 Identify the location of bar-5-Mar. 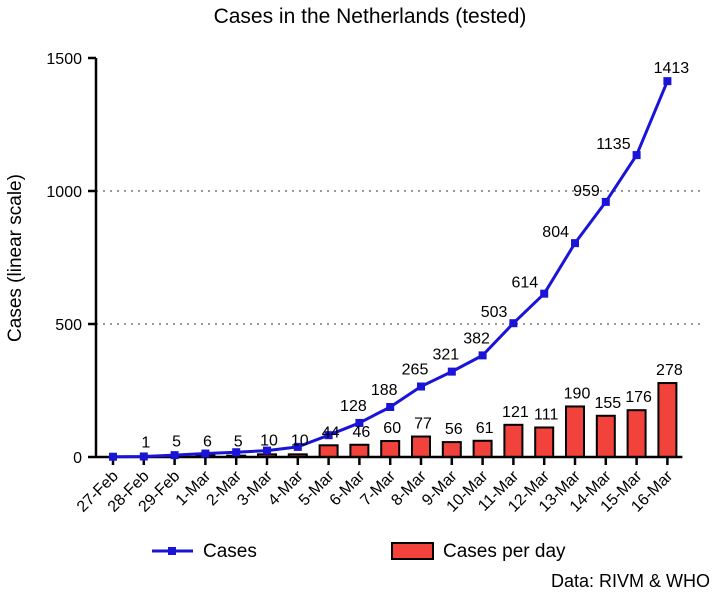
(328, 451).